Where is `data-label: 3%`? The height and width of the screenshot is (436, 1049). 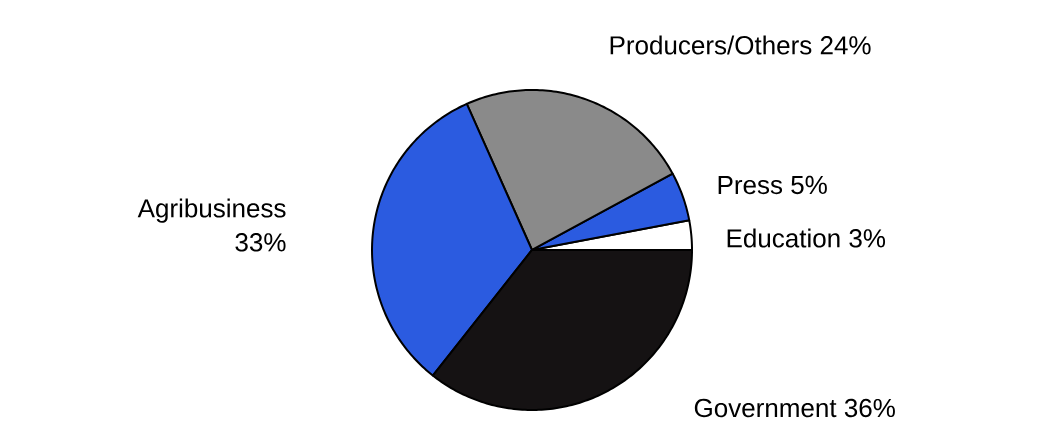 data-label: 3% is located at coordinates (867, 238).